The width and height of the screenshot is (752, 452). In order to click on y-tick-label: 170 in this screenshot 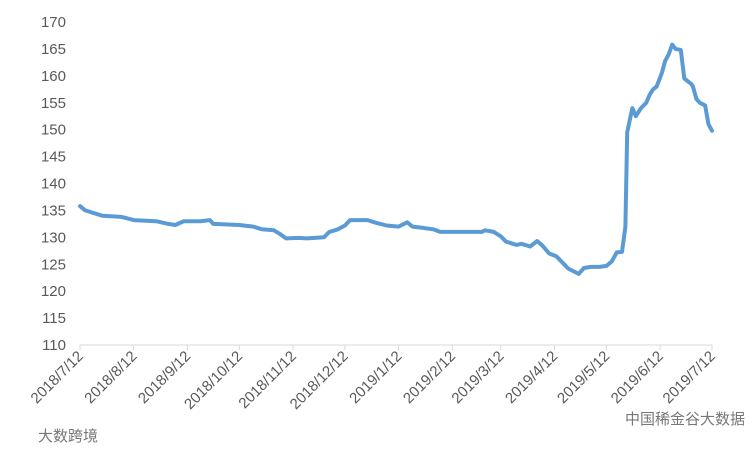, I will do `click(53, 22)`.